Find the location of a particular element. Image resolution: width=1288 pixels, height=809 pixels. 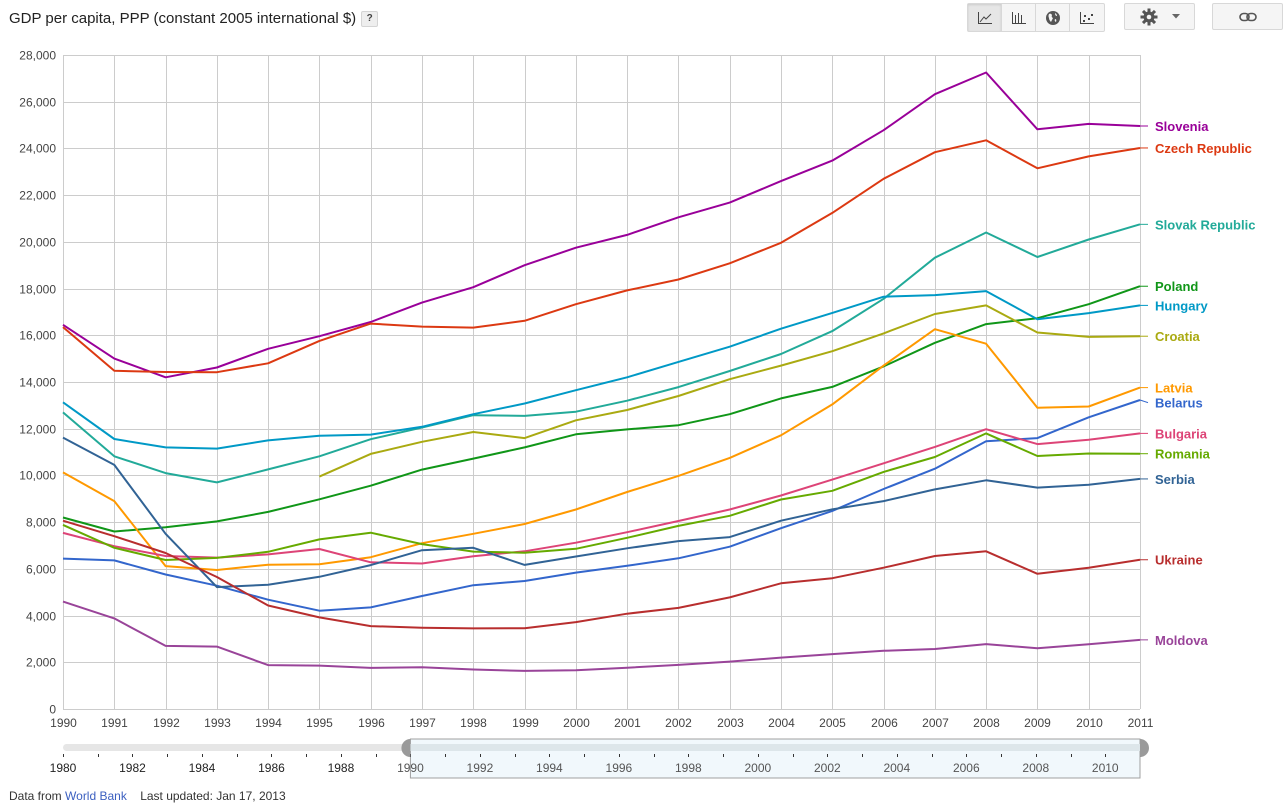

caret-down-icon is located at coordinates (1175, 16).